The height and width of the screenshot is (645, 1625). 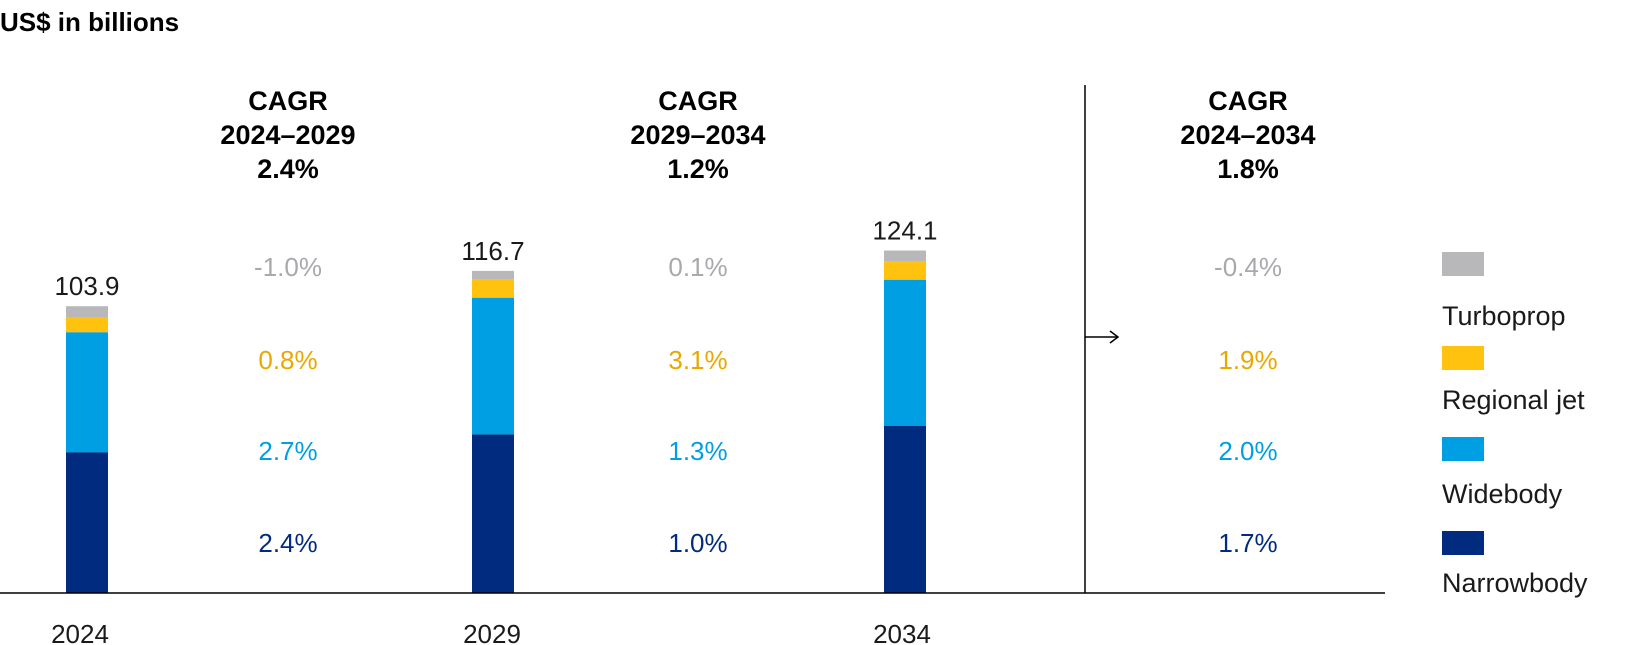 I want to click on bar-regional-jet-2024, so click(x=87, y=325).